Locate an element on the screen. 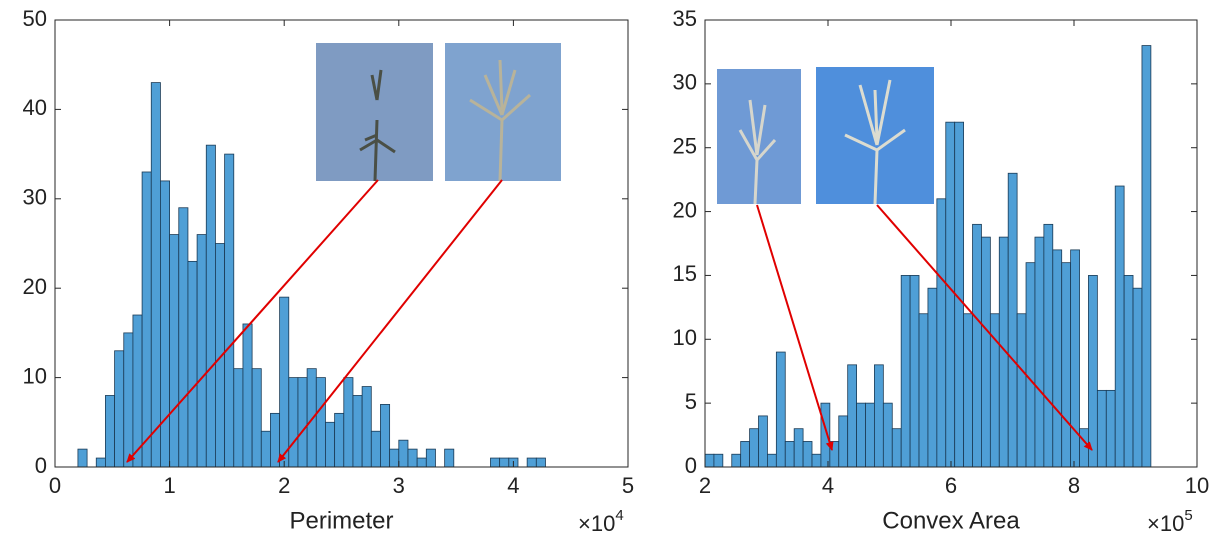 The image size is (1232, 544). y-tick-label: 30 is located at coordinates (685, 82).